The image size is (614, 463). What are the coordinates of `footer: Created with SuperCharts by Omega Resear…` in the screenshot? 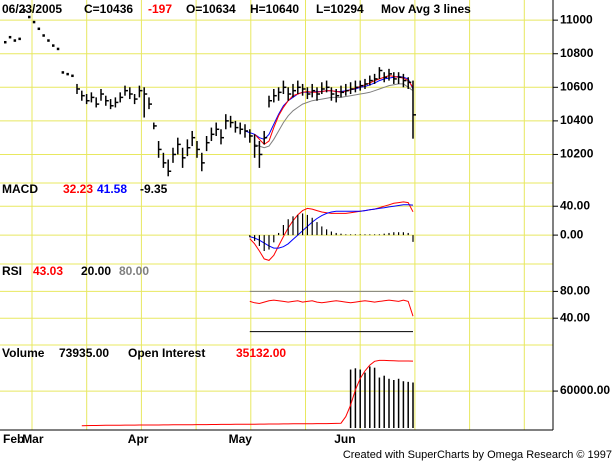 It's located at (477, 455).